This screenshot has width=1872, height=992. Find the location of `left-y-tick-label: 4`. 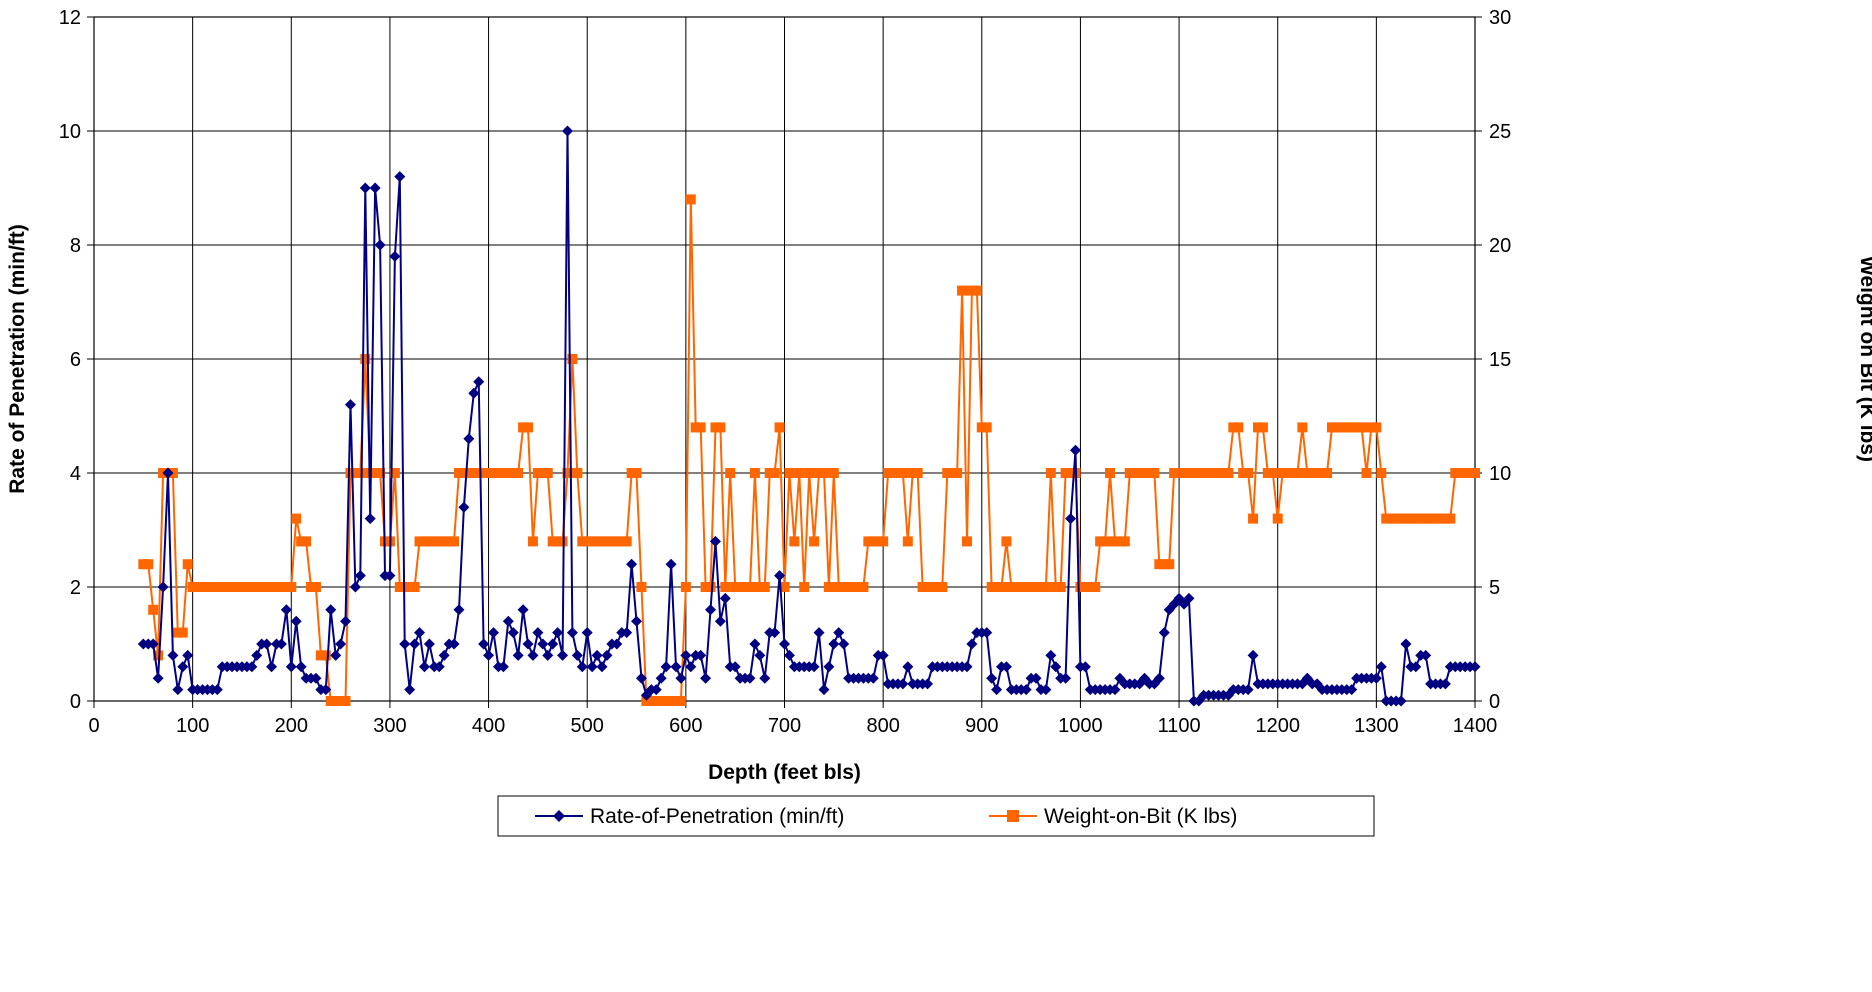

left-y-tick-label: 4 is located at coordinates (75, 474).